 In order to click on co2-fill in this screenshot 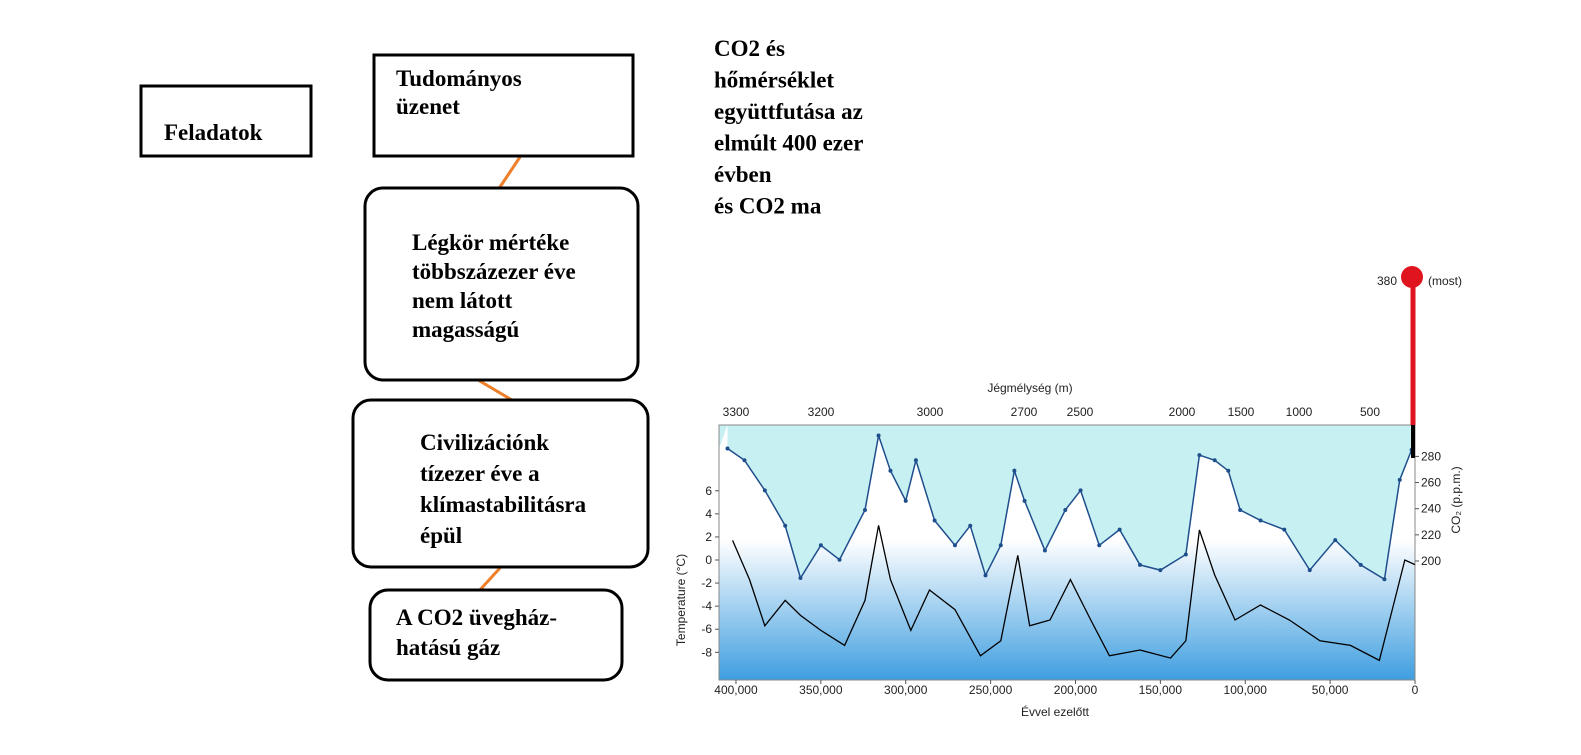, I will do `click(1065, 502)`.